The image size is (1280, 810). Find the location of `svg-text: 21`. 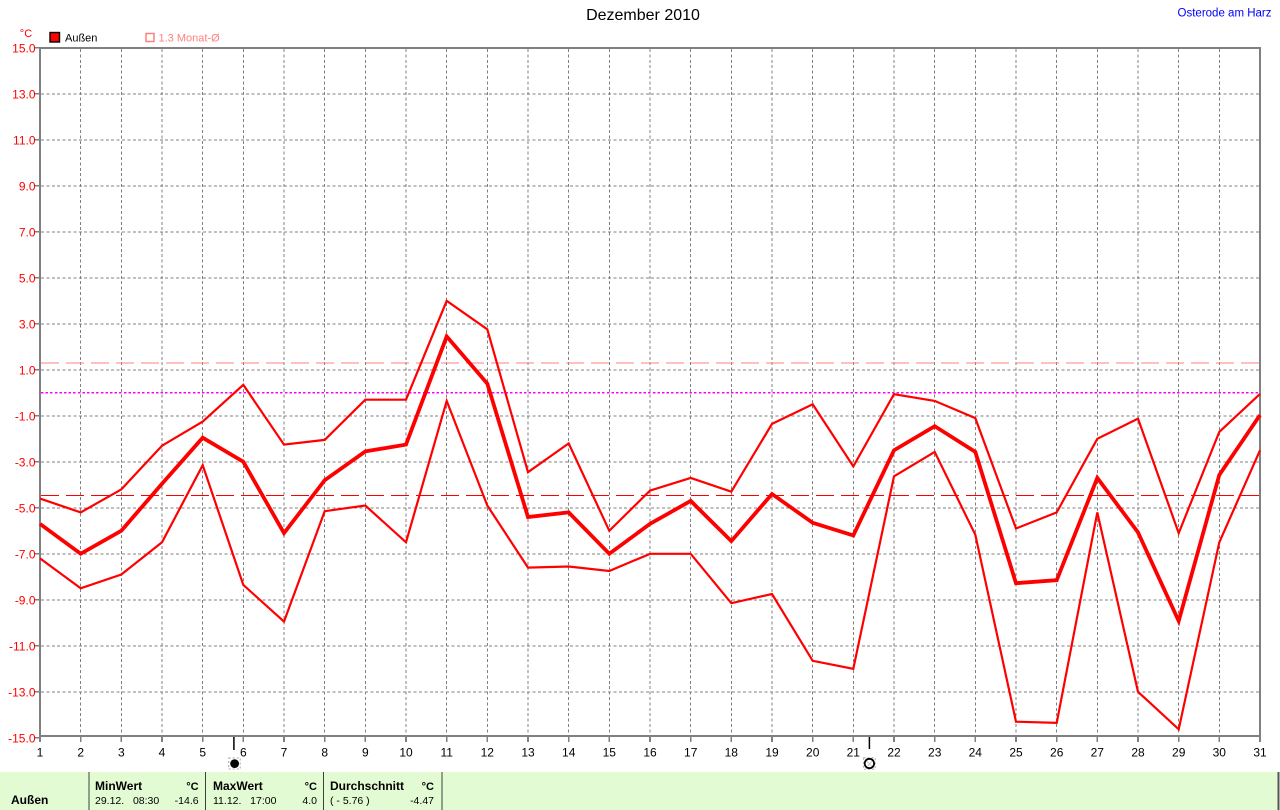

svg-text: 21 is located at coordinates (854, 753).